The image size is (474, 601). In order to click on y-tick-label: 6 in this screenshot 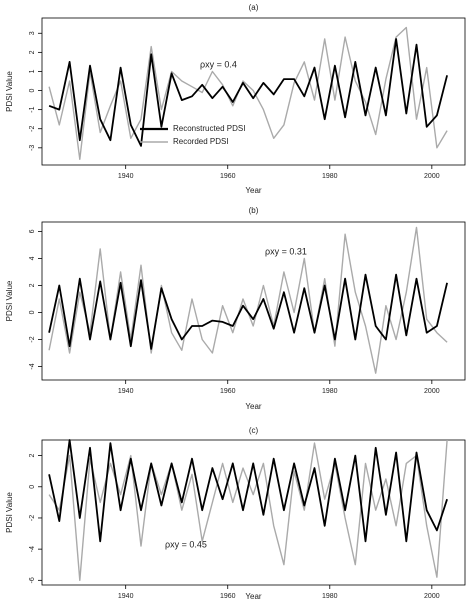, I will do `click(32, 231)`.